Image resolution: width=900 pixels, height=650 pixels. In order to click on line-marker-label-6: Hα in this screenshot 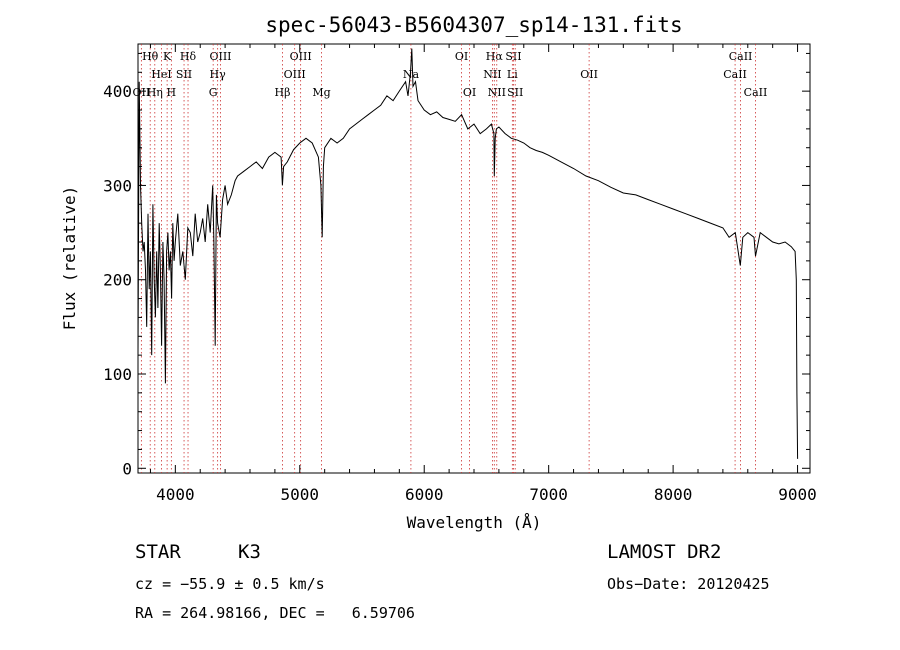, I will do `click(495, 56)`.